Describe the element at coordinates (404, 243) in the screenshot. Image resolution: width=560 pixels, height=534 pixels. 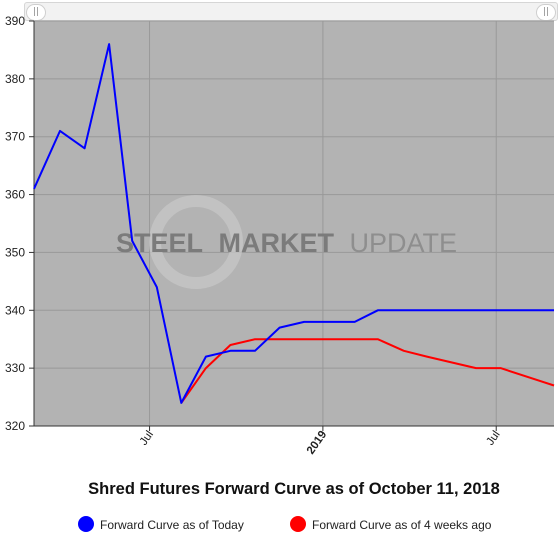
I see `watermark-word-update: UPDATE` at that location.